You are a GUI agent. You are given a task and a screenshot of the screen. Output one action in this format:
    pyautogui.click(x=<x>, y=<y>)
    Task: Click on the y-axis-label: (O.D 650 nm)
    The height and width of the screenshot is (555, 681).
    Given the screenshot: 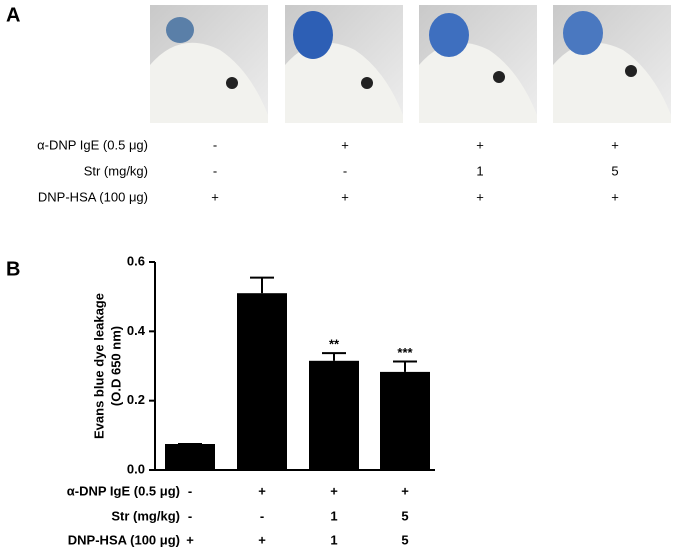 What is the action you would take?
    pyautogui.click(x=115, y=366)
    